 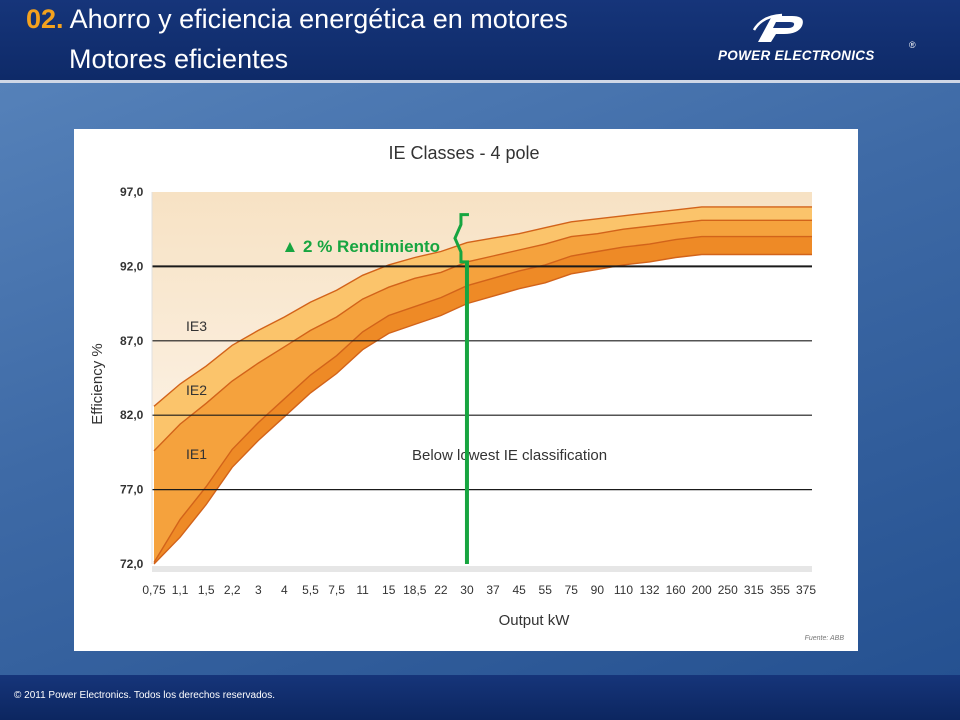 What do you see at coordinates (362, 590) in the screenshot?
I see `x-tick-label: 11` at bounding box center [362, 590].